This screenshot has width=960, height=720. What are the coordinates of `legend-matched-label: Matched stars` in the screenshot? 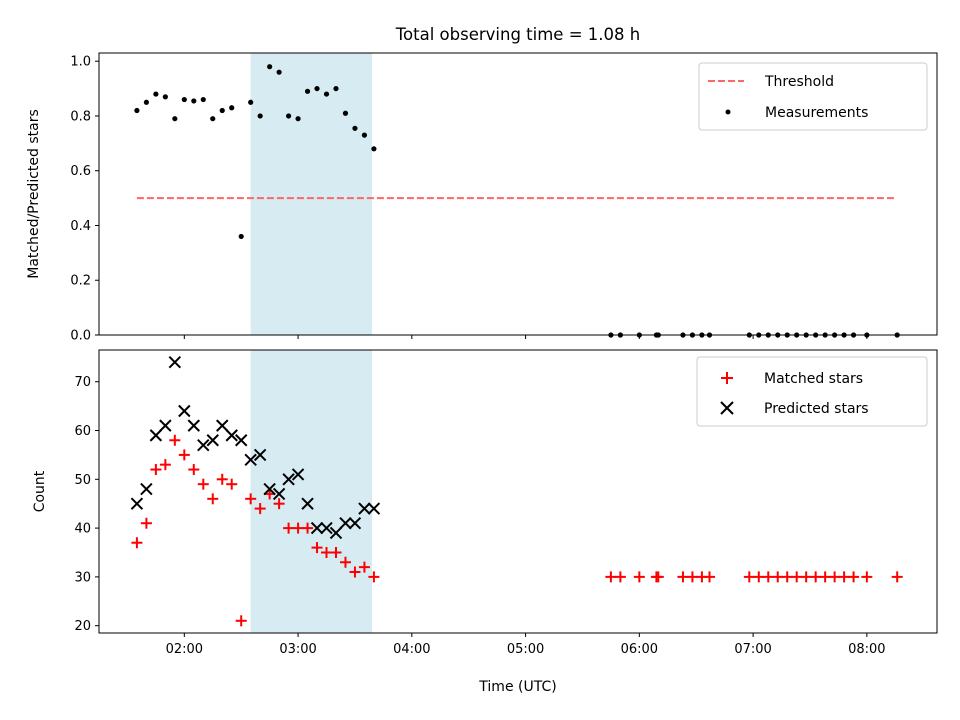 It's located at (813, 379).